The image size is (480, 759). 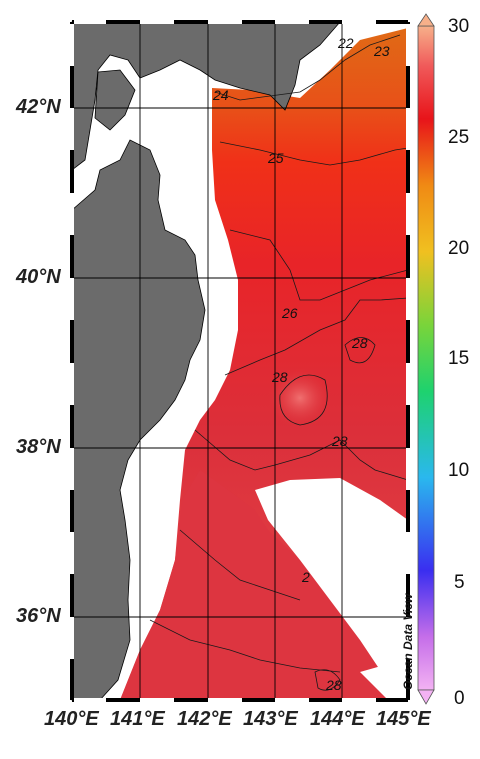 I want to click on colorbar-tick-20: 20, so click(x=459, y=248).